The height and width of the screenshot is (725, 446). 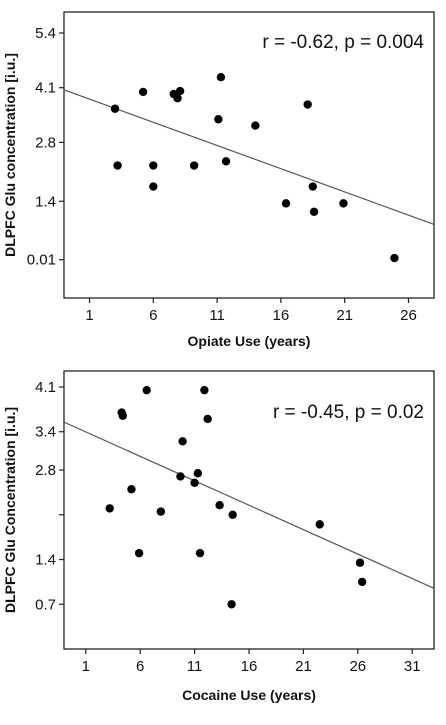 I want to click on y-axis-label-opiate: DLPFC Glu concentration [i.u.], so click(x=10, y=155).